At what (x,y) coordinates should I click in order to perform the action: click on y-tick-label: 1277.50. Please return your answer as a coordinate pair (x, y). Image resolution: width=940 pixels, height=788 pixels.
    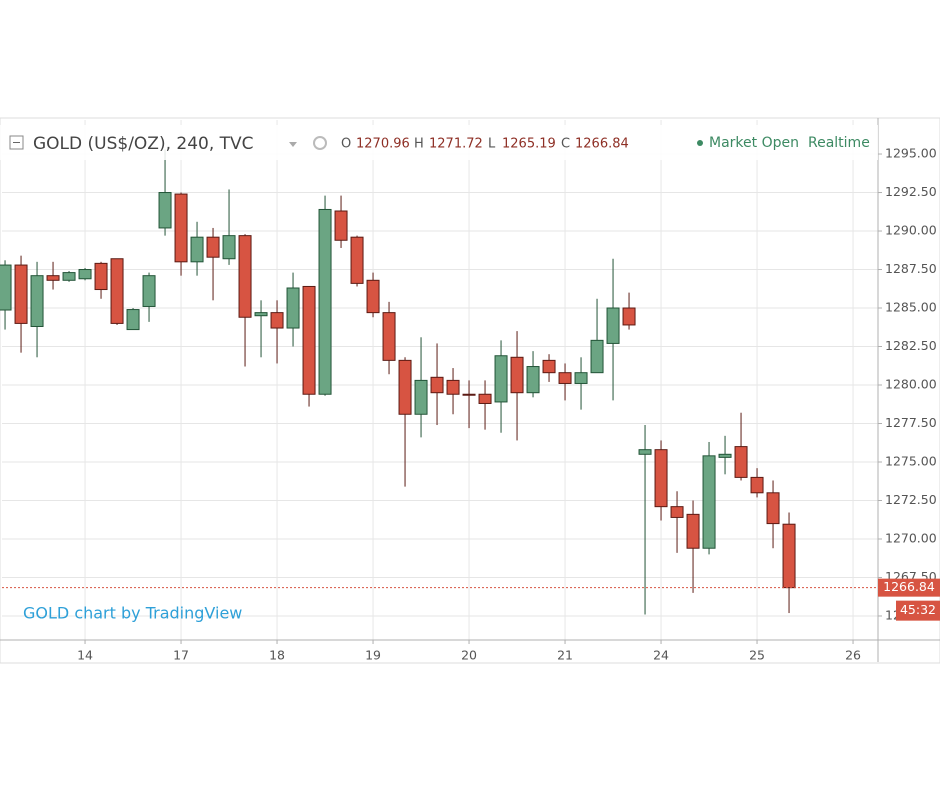
    Looking at the image, I should click on (911, 422).